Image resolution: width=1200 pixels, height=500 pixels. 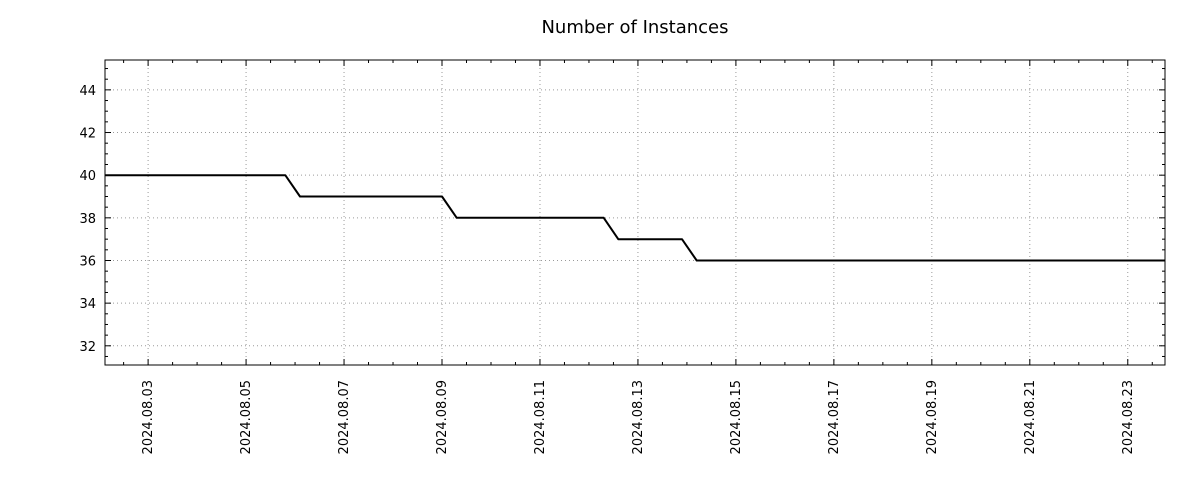 What do you see at coordinates (87, 219) in the screenshot?
I see `y-tick-label: 38` at bounding box center [87, 219].